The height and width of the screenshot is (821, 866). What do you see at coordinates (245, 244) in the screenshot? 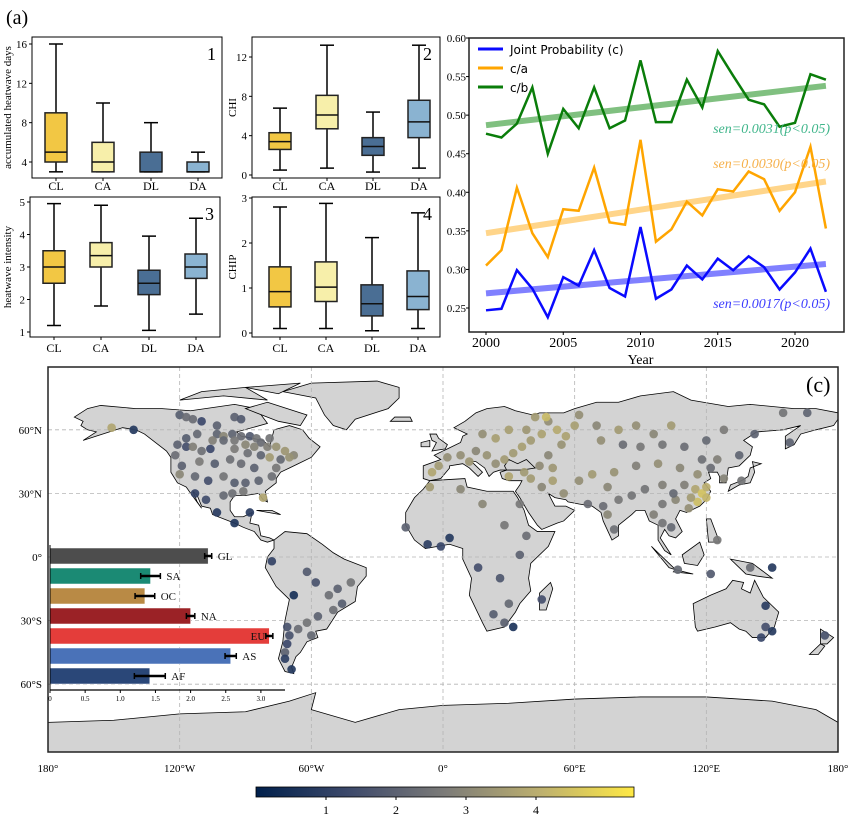
I see `y-tick-label: 2` at bounding box center [245, 244].